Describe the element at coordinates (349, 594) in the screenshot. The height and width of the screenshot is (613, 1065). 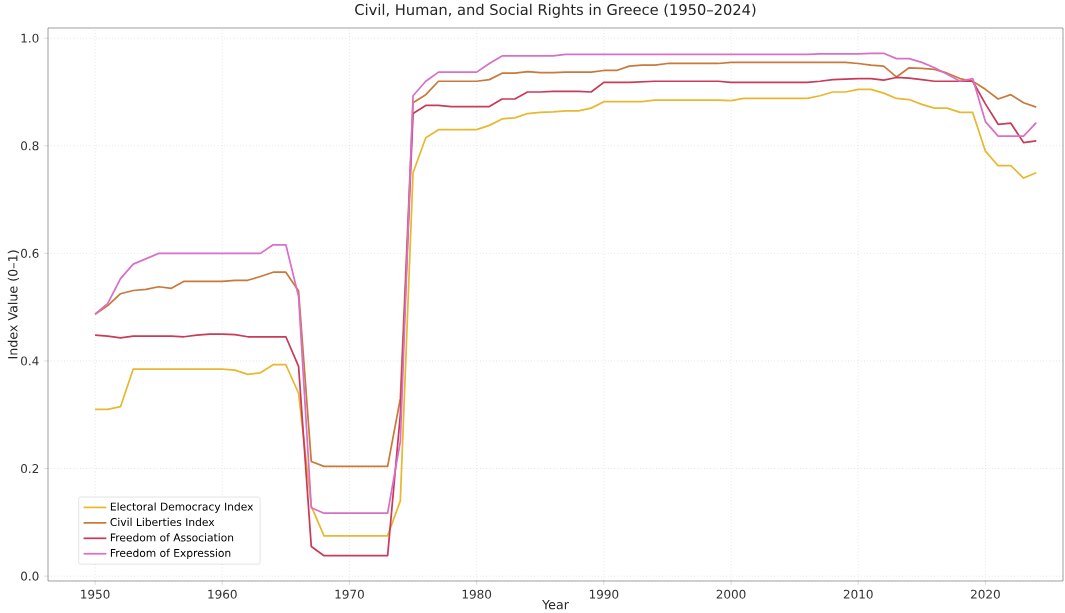
I see `x-tick-label: 1970` at that location.